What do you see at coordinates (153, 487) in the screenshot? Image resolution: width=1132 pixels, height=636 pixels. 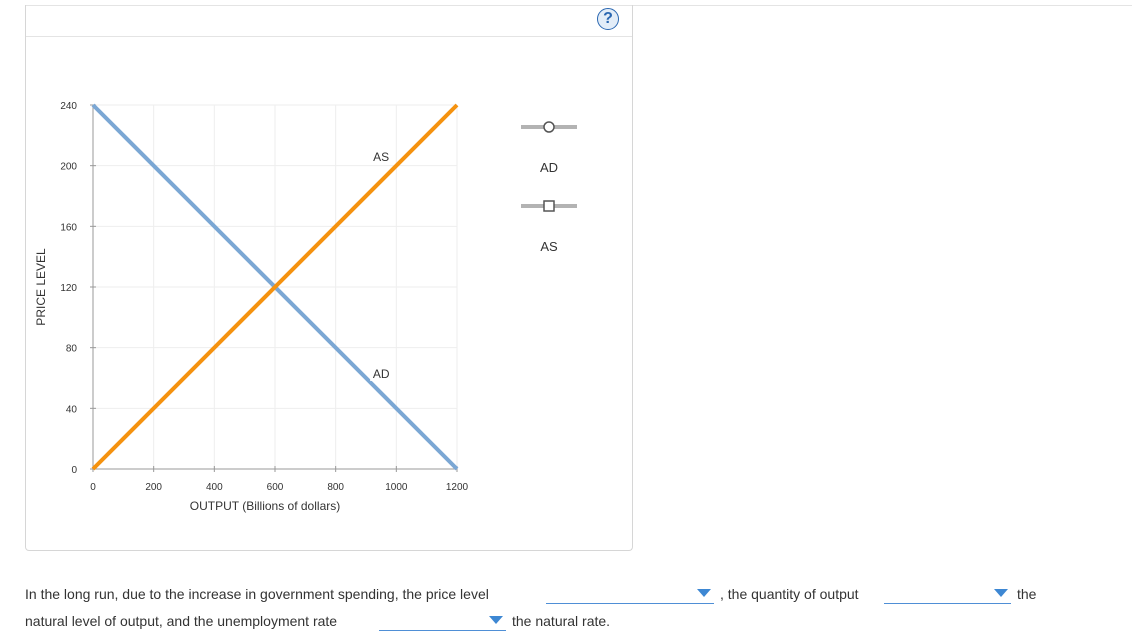 I see `x-tick-label: 200` at bounding box center [153, 487].